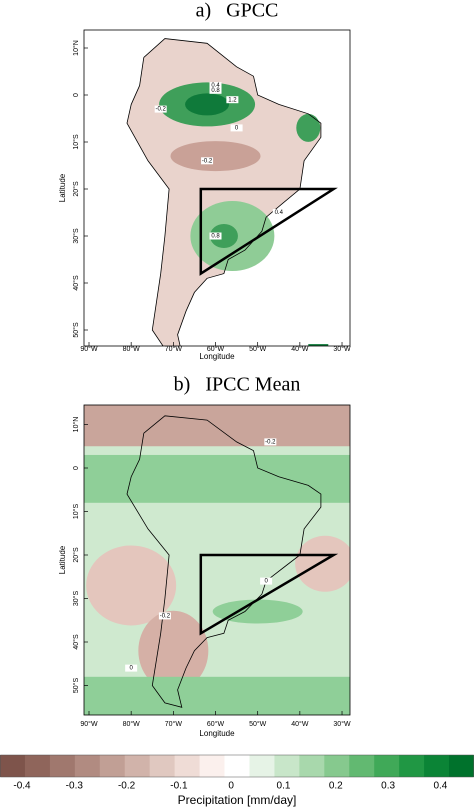 The height and width of the screenshot is (810, 474). Describe the element at coordinates (284, 786) in the screenshot. I see `colorbar-tick-label: 0.1` at that location.